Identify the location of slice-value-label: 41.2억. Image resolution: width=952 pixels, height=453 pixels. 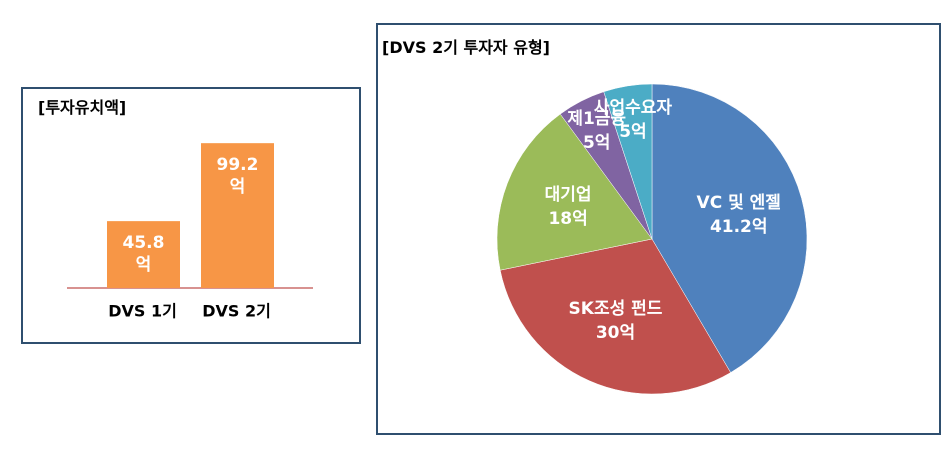
(738, 227).